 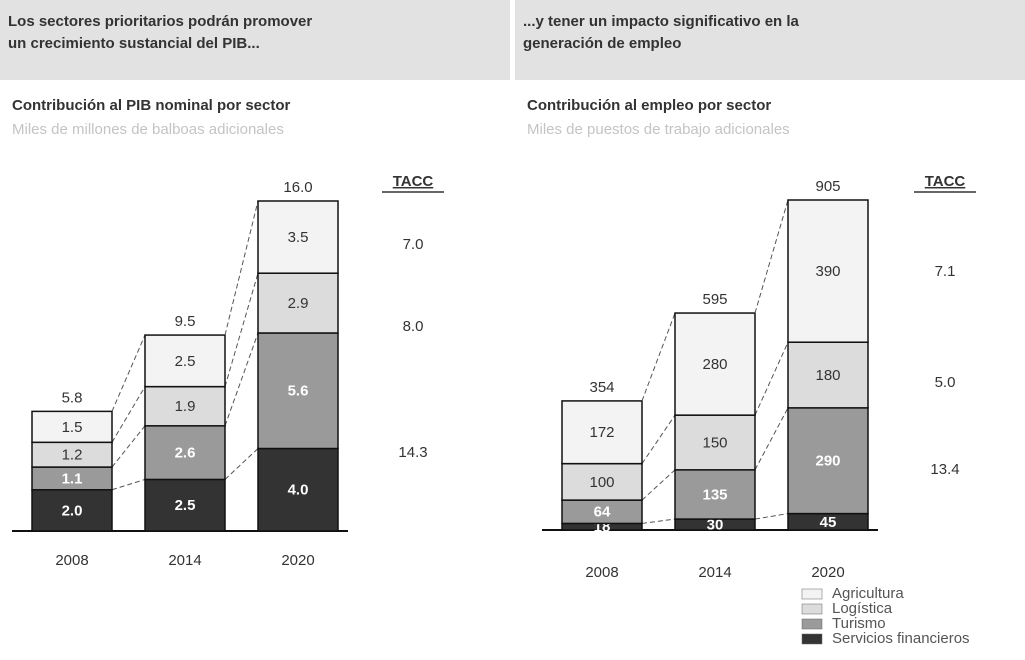 I want to click on segment-label: 290, so click(x=827, y=461).